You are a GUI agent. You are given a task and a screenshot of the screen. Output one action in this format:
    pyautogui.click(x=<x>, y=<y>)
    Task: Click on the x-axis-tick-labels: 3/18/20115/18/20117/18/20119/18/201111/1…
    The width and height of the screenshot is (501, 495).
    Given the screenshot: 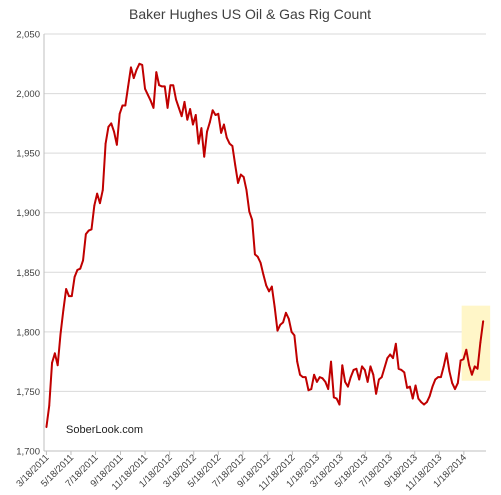 What is the action you would take?
    pyautogui.click(x=241, y=472)
    